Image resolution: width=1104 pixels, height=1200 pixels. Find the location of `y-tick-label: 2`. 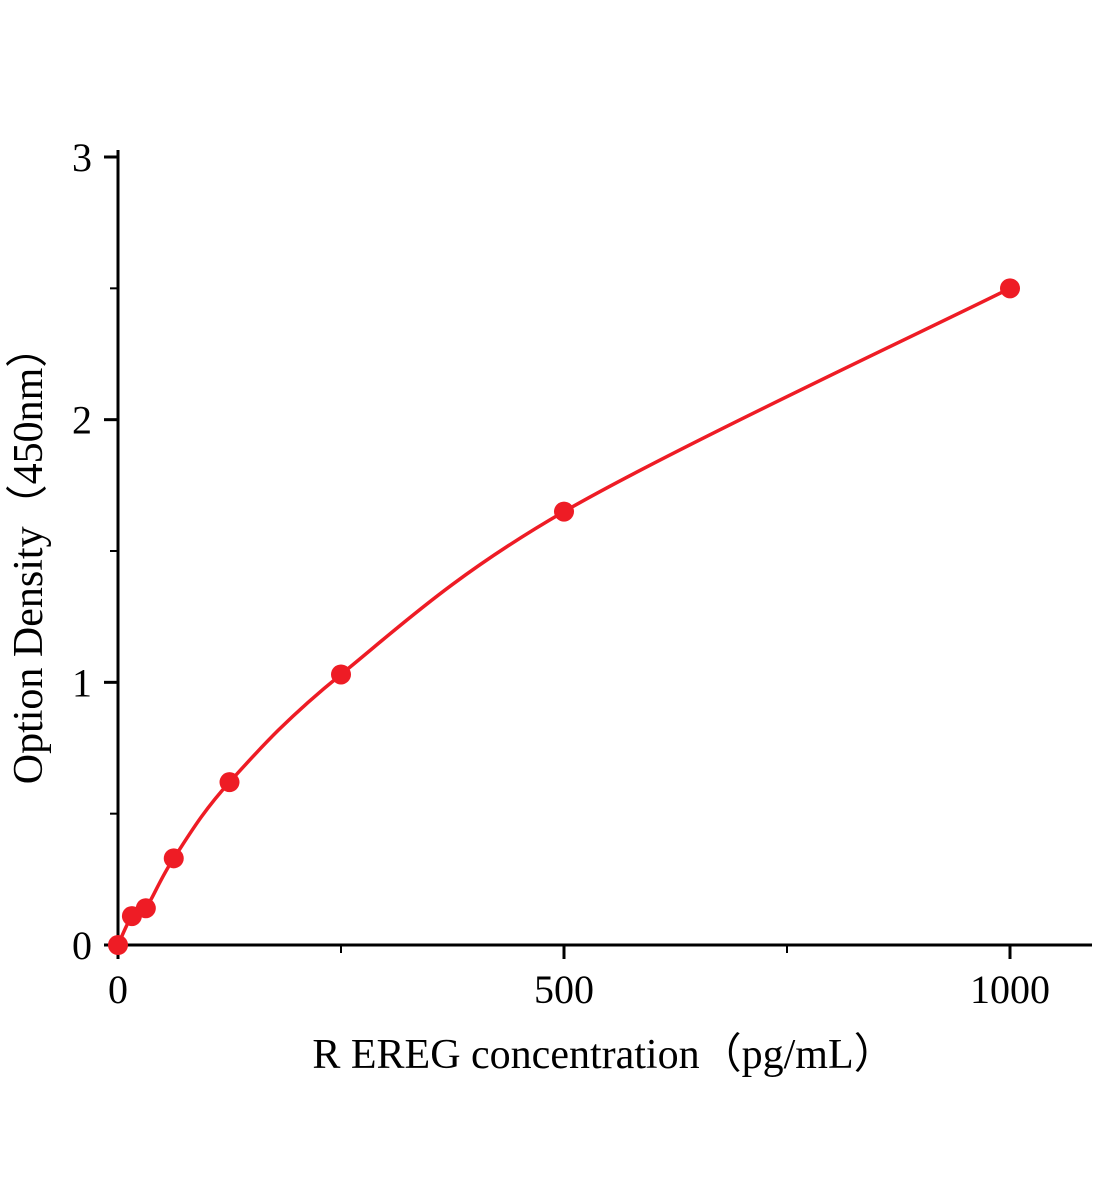

y-tick-label: 2 is located at coordinates (82, 420).